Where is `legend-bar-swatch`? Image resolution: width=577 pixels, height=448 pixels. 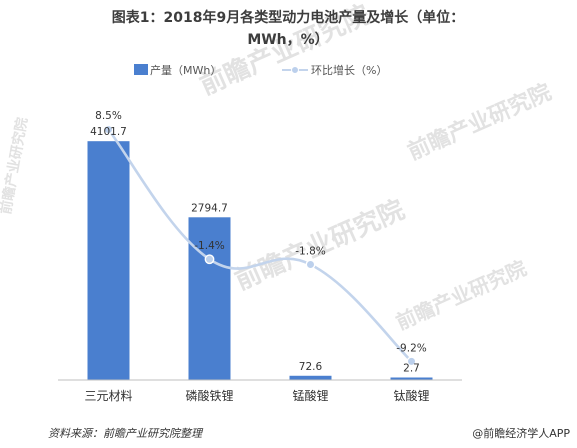
legend-bar-swatch is located at coordinates (141, 69).